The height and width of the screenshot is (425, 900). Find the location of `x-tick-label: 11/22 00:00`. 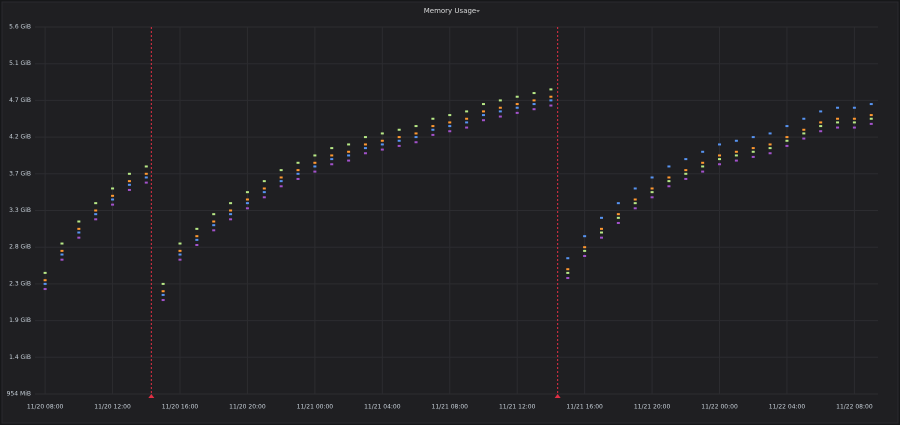

x-tick-label: 11/22 00:00 is located at coordinates (719, 407).